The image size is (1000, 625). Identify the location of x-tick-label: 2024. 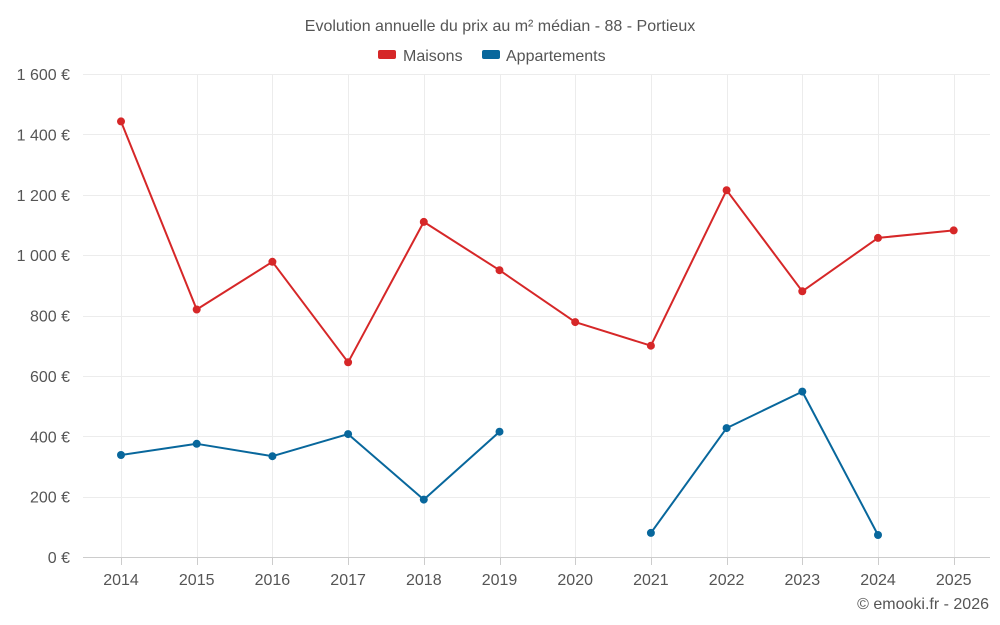
(878, 580).